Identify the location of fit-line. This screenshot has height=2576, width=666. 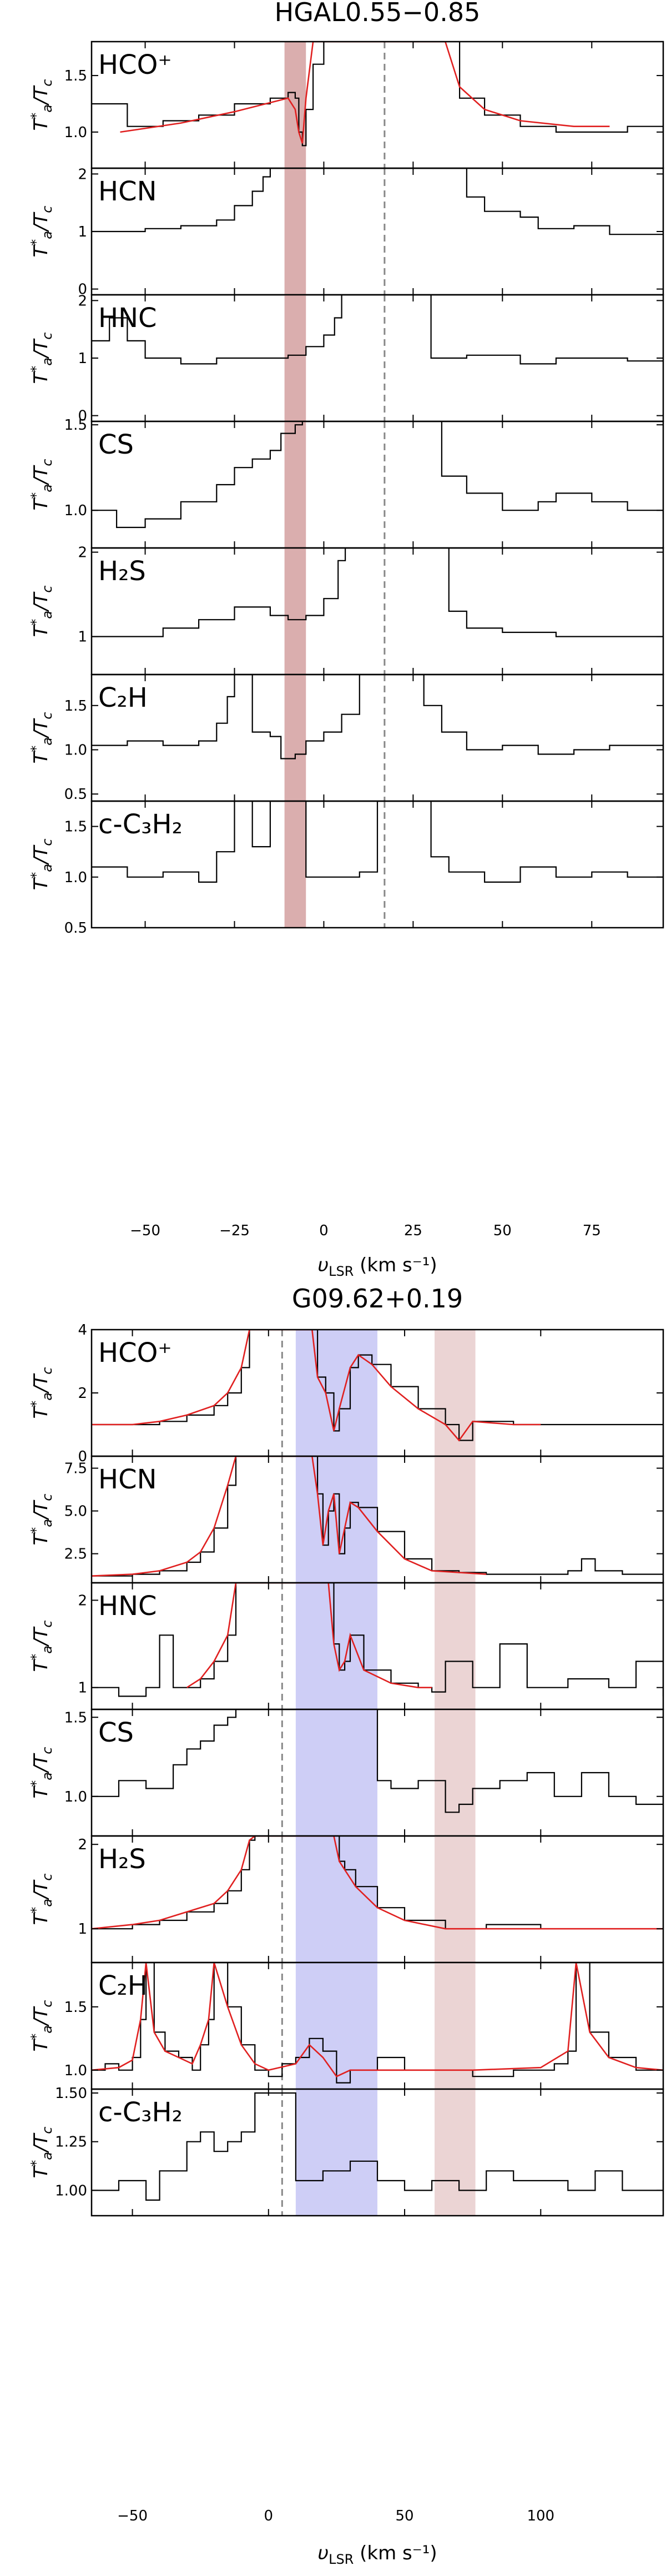
(378, 2020).